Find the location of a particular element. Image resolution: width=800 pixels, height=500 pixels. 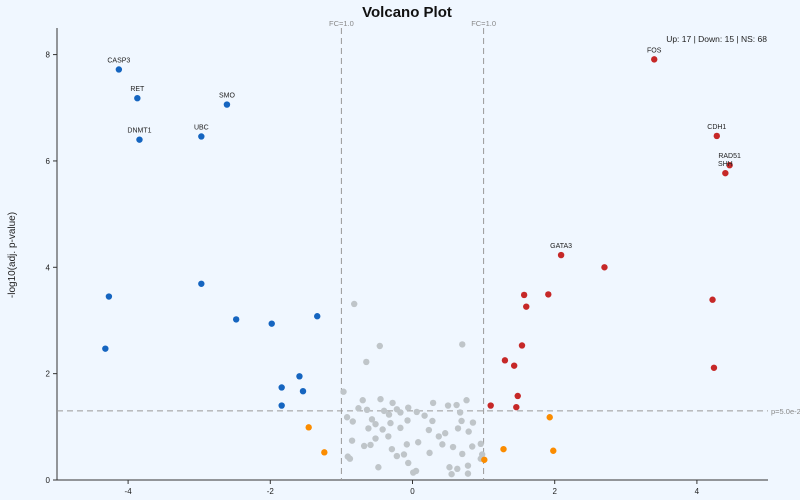

x-tick-label: 4 is located at coordinates (697, 491).